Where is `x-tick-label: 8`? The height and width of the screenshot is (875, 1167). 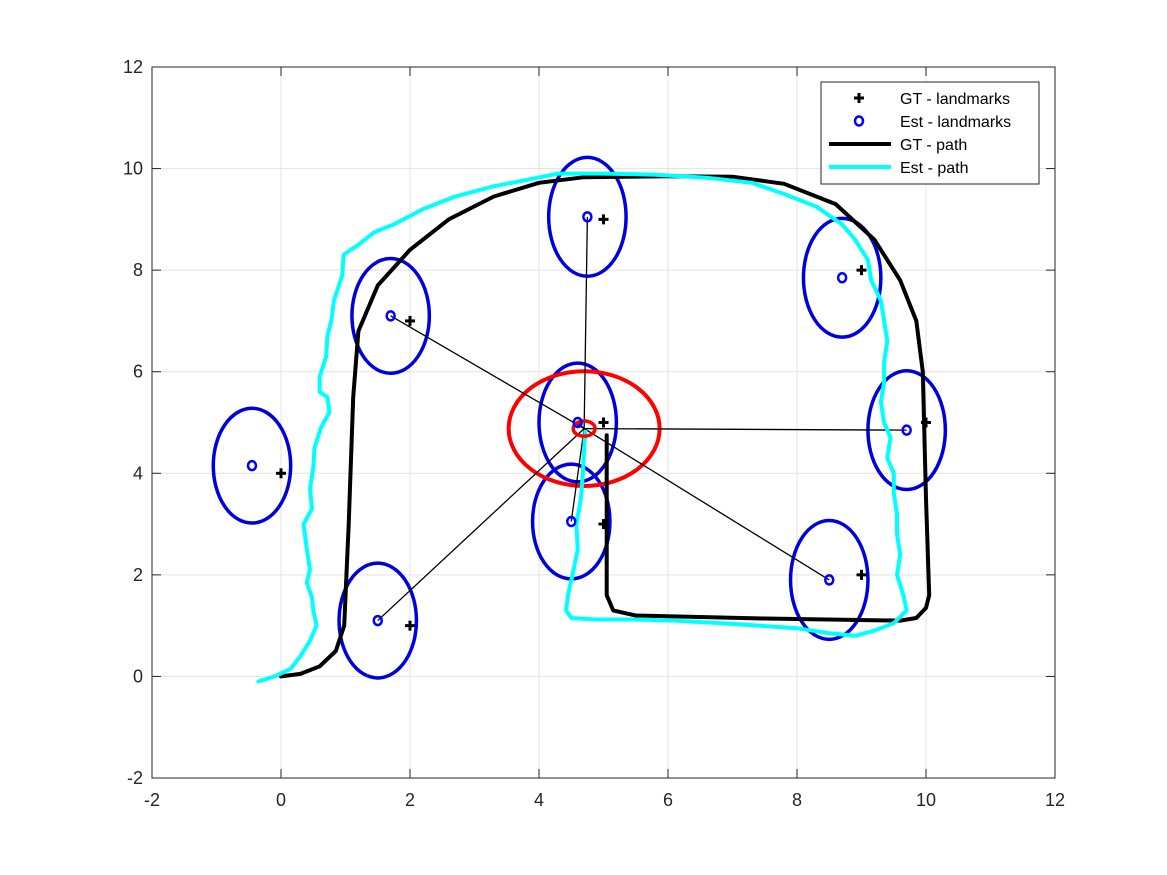 x-tick-label: 8 is located at coordinates (797, 800).